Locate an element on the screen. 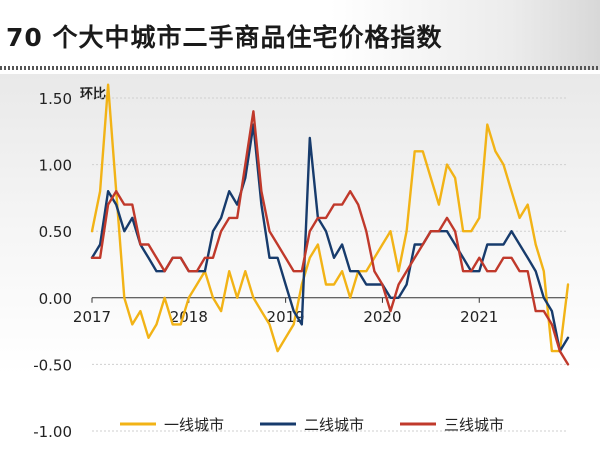 This screenshot has height=476, width=600. y-tick-label: 0.00 is located at coordinates (55, 299).